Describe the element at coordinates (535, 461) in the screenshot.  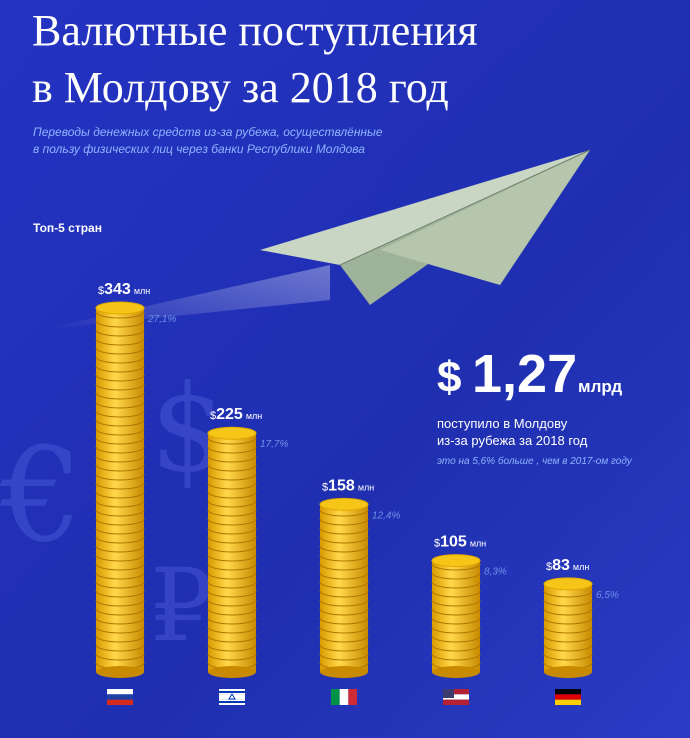
I see `total-note: это на 5,6% больше , чем в 2017-ом году` at that location.